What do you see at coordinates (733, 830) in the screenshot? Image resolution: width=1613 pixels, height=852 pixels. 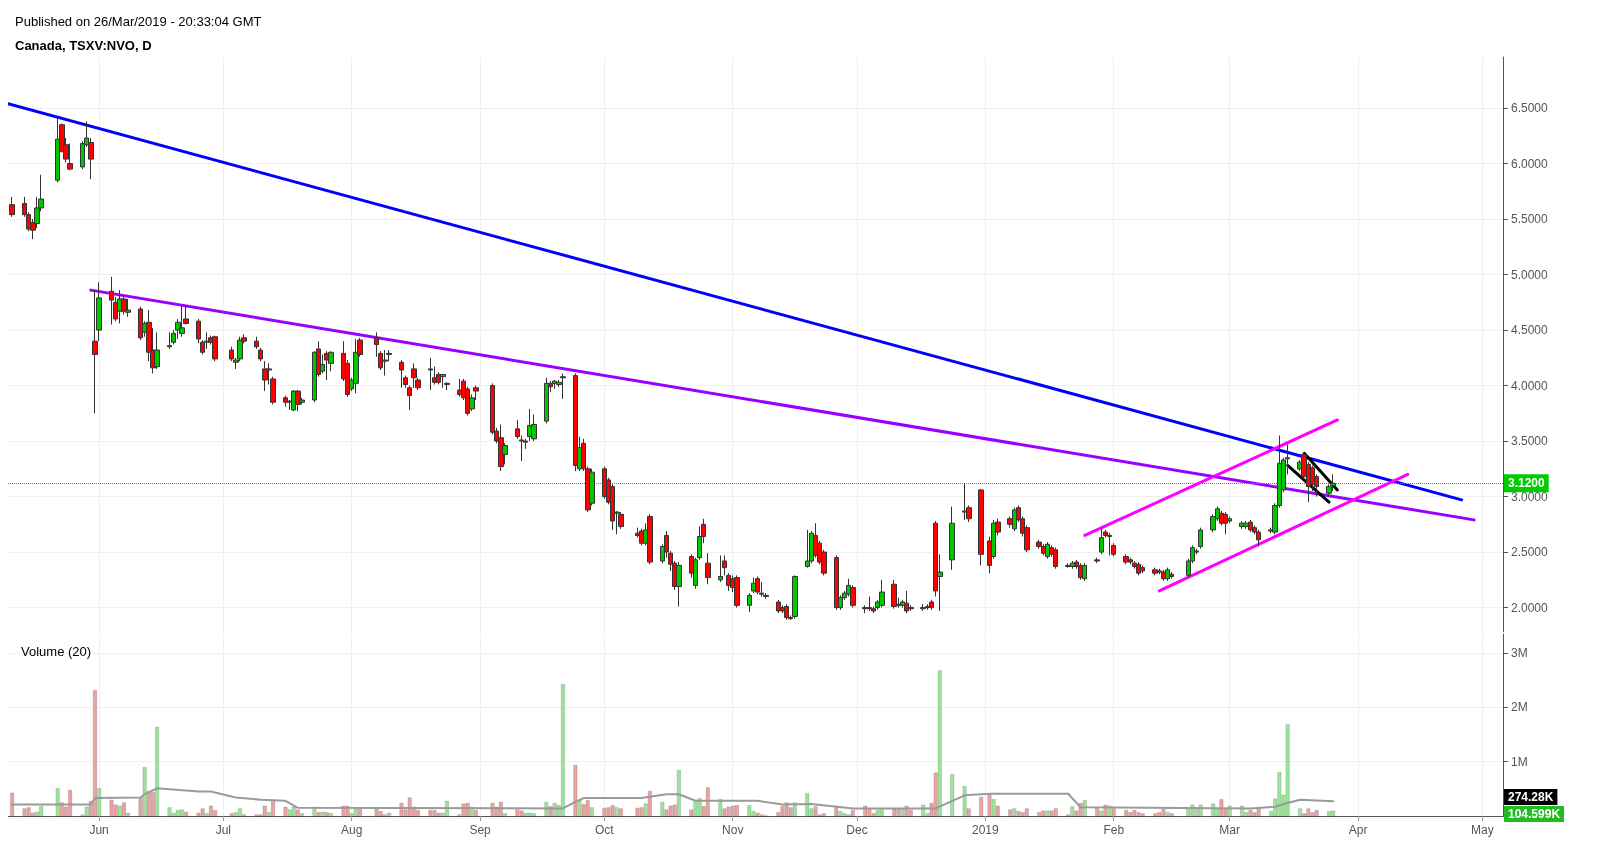 I see `x-tick-label: Nov` at bounding box center [733, 830].